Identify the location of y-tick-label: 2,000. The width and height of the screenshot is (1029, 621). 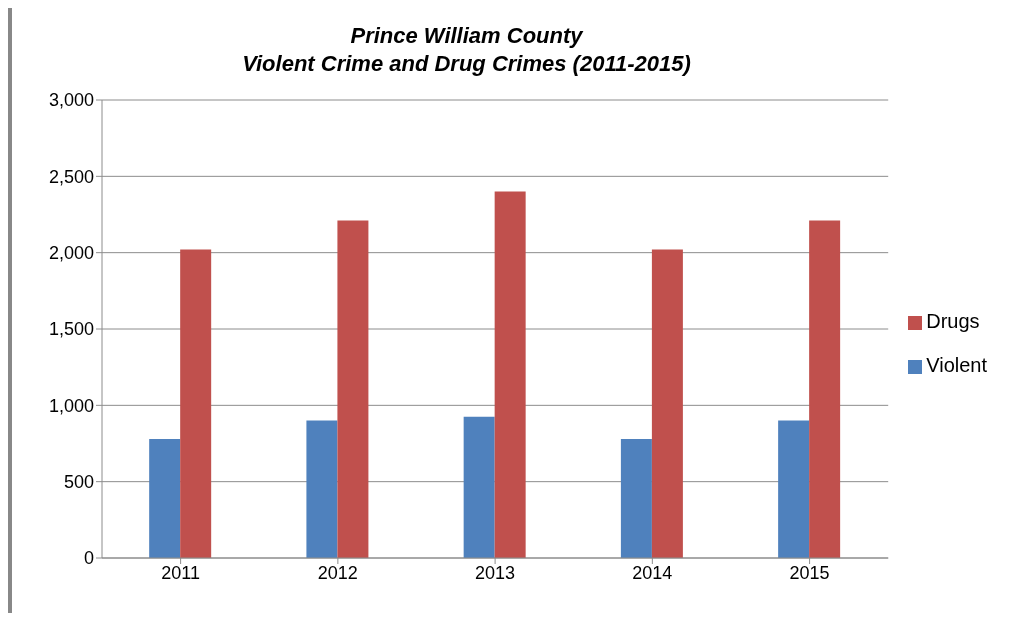
(71, 253).